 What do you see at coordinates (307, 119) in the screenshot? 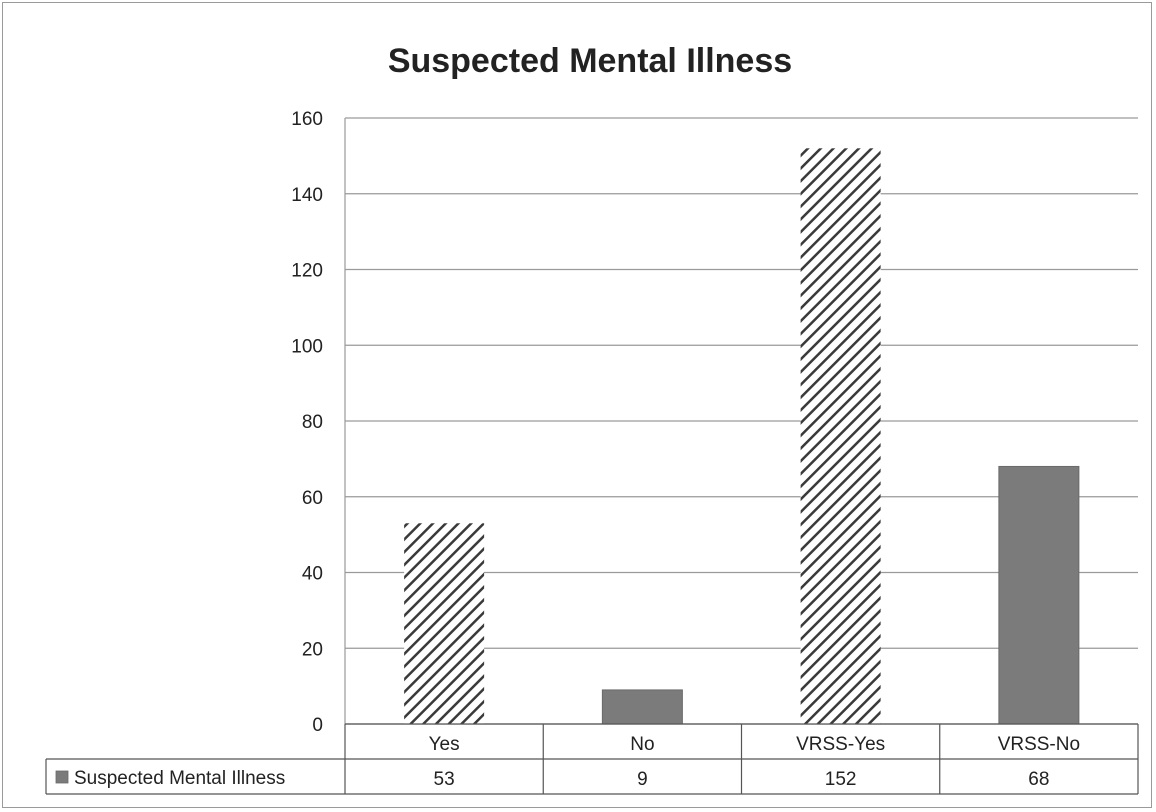
I see `y-tick-label: 160` at bounding box center [307, 119].